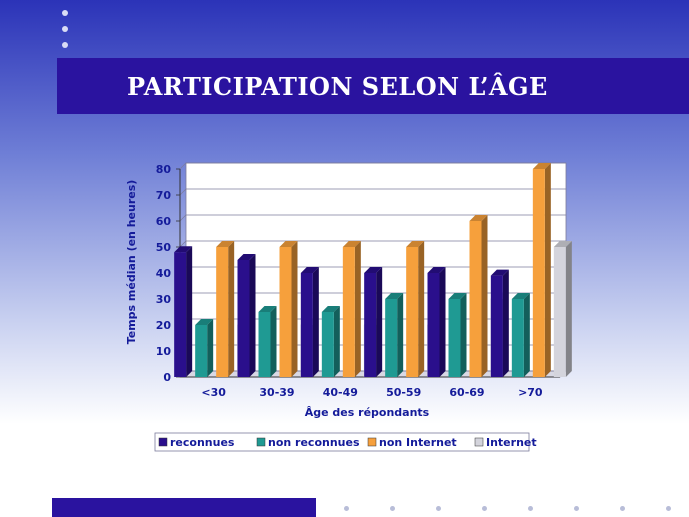  What do you see at coordinates (164, 247) in the screenshot?
I see `y-tick-label: 50` at bounding box center [164, 247].